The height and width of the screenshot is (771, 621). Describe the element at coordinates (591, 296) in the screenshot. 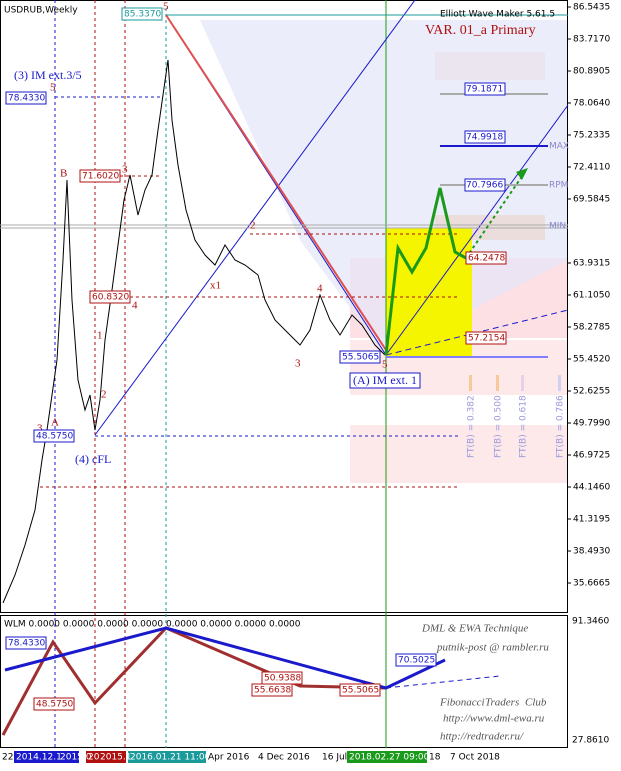

I see `price-label: 61.1050` at that location.